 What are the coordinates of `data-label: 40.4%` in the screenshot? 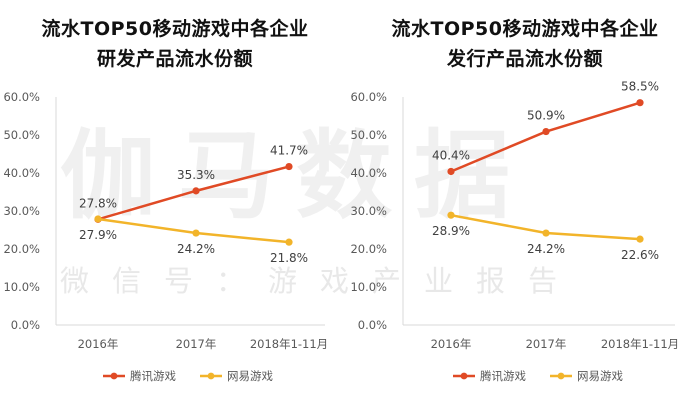 It's located at (451, 155).